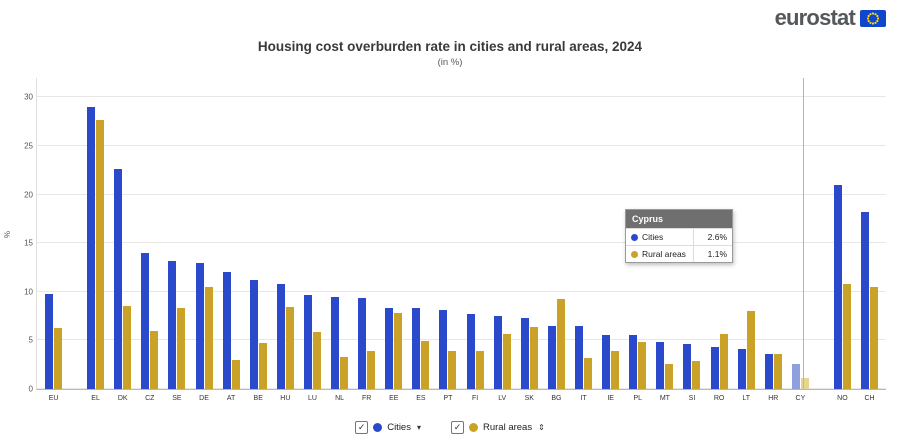 The image size is (900, 441). I want to click on cities-bar-be, so click(253, 334).